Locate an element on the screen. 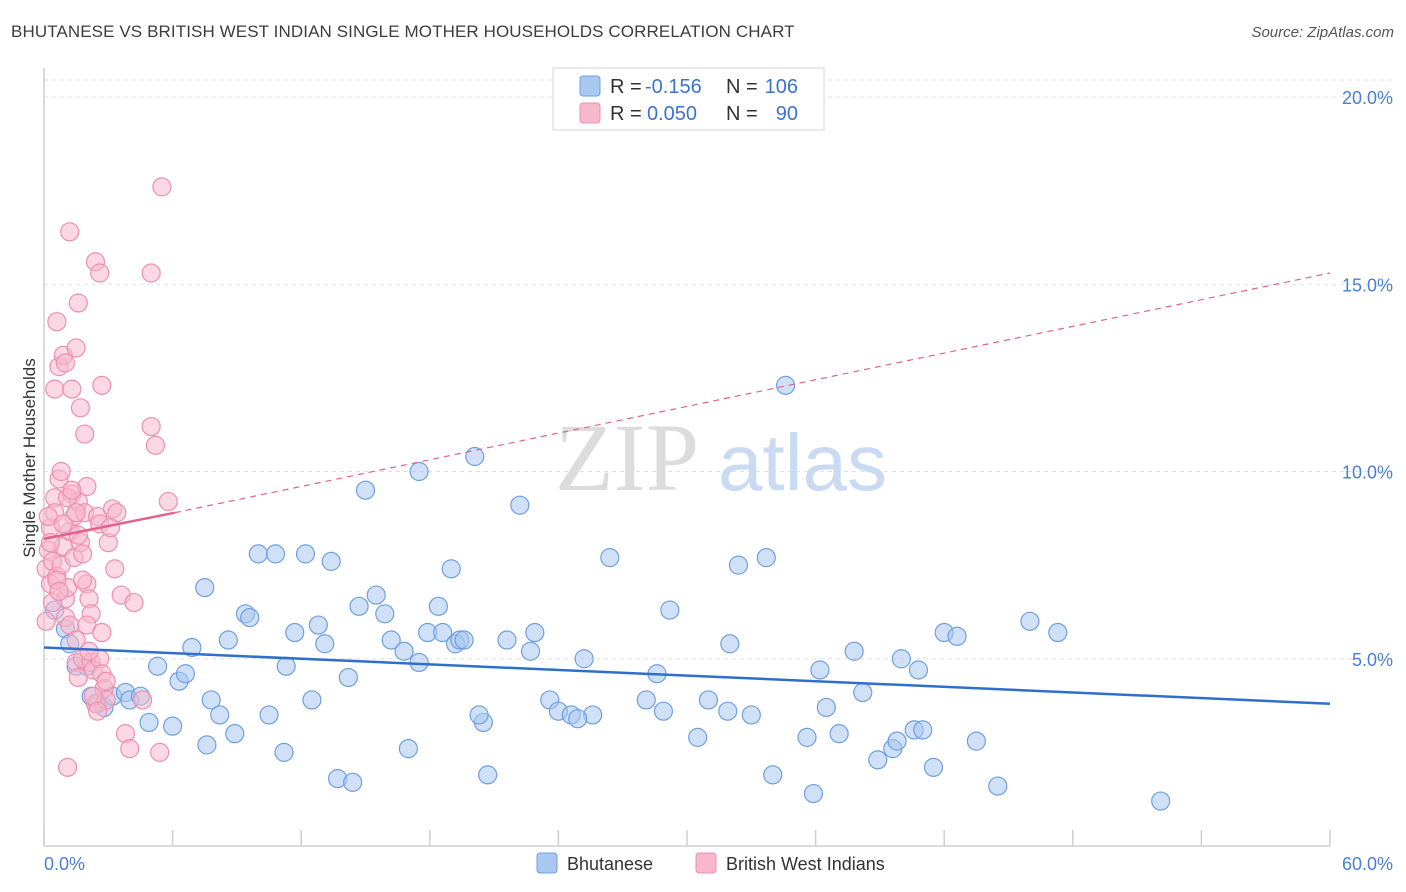 The height and width of the screenshot is (892, 1406). trend-line-bhutanese is located at coordinates (687, 675).